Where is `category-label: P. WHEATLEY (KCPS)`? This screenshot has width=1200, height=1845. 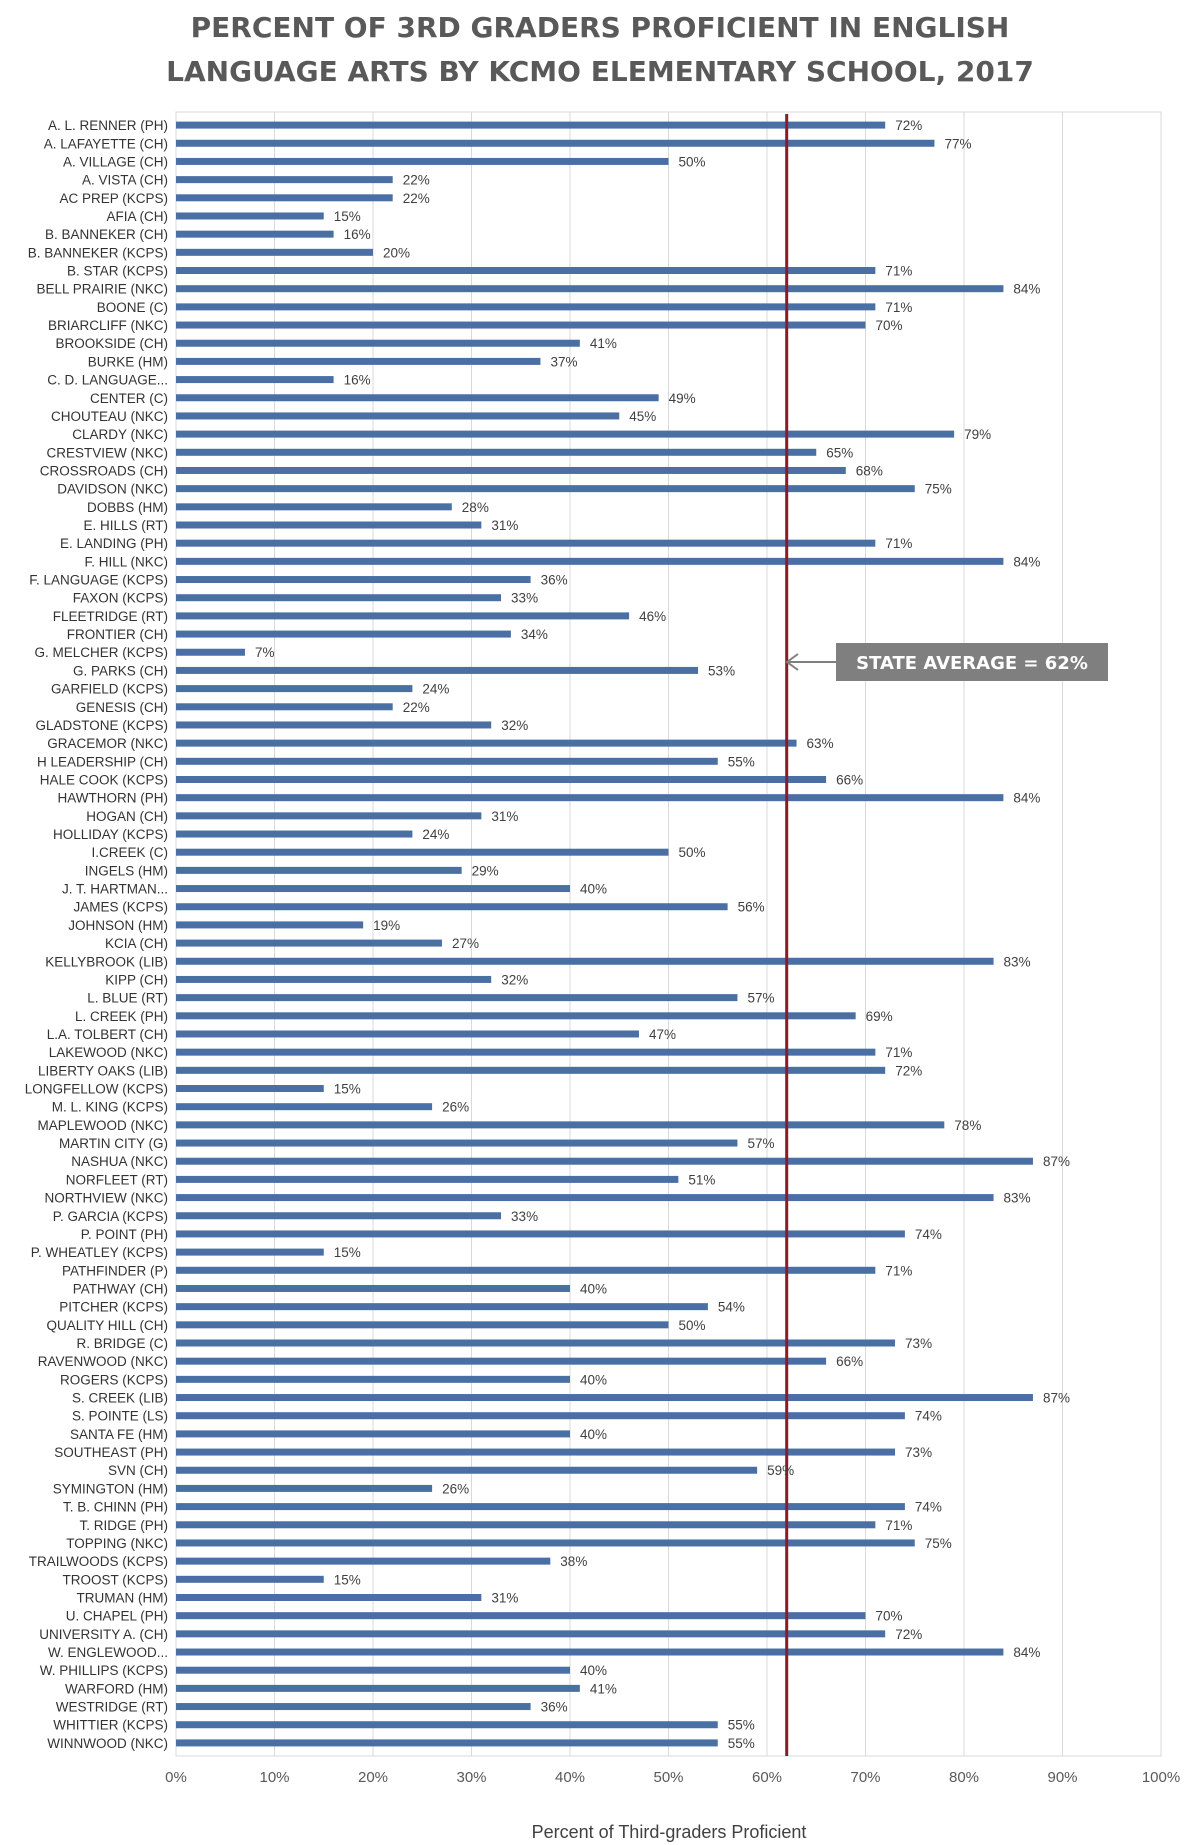 category-label: P. WHEATLEY (KCPS) is located at coordinates (99, 1252).